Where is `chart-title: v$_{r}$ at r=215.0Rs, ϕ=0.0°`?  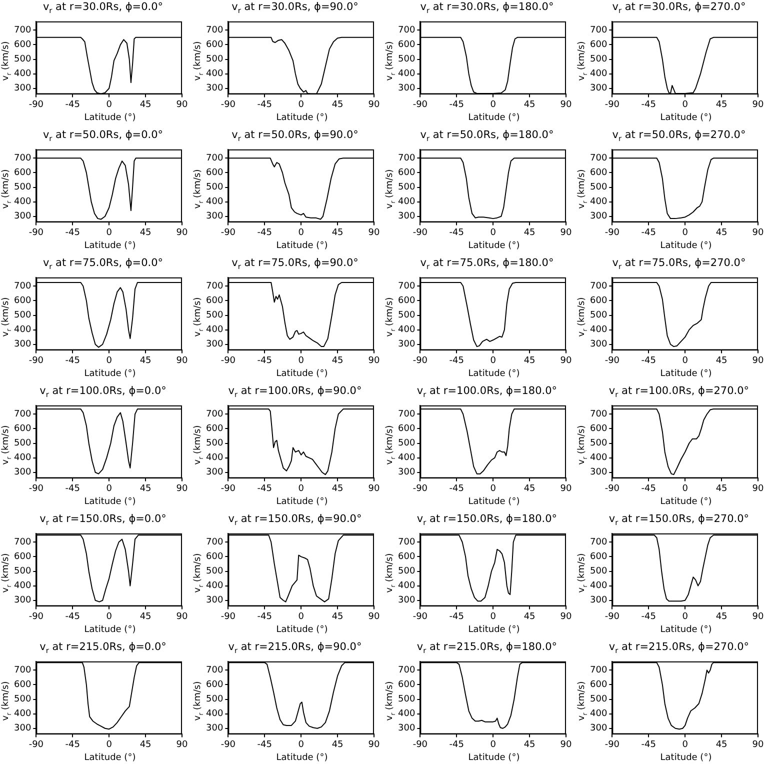
chart-title: v$_{r}$ at r=215.0Rs, ϕ=0.0° is located at coordinates (103, 648).